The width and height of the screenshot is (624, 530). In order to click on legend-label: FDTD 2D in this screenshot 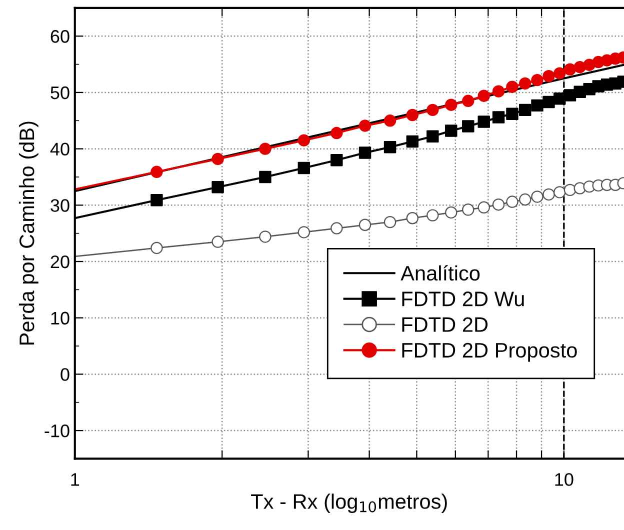, I will do `click(445, 324)`.